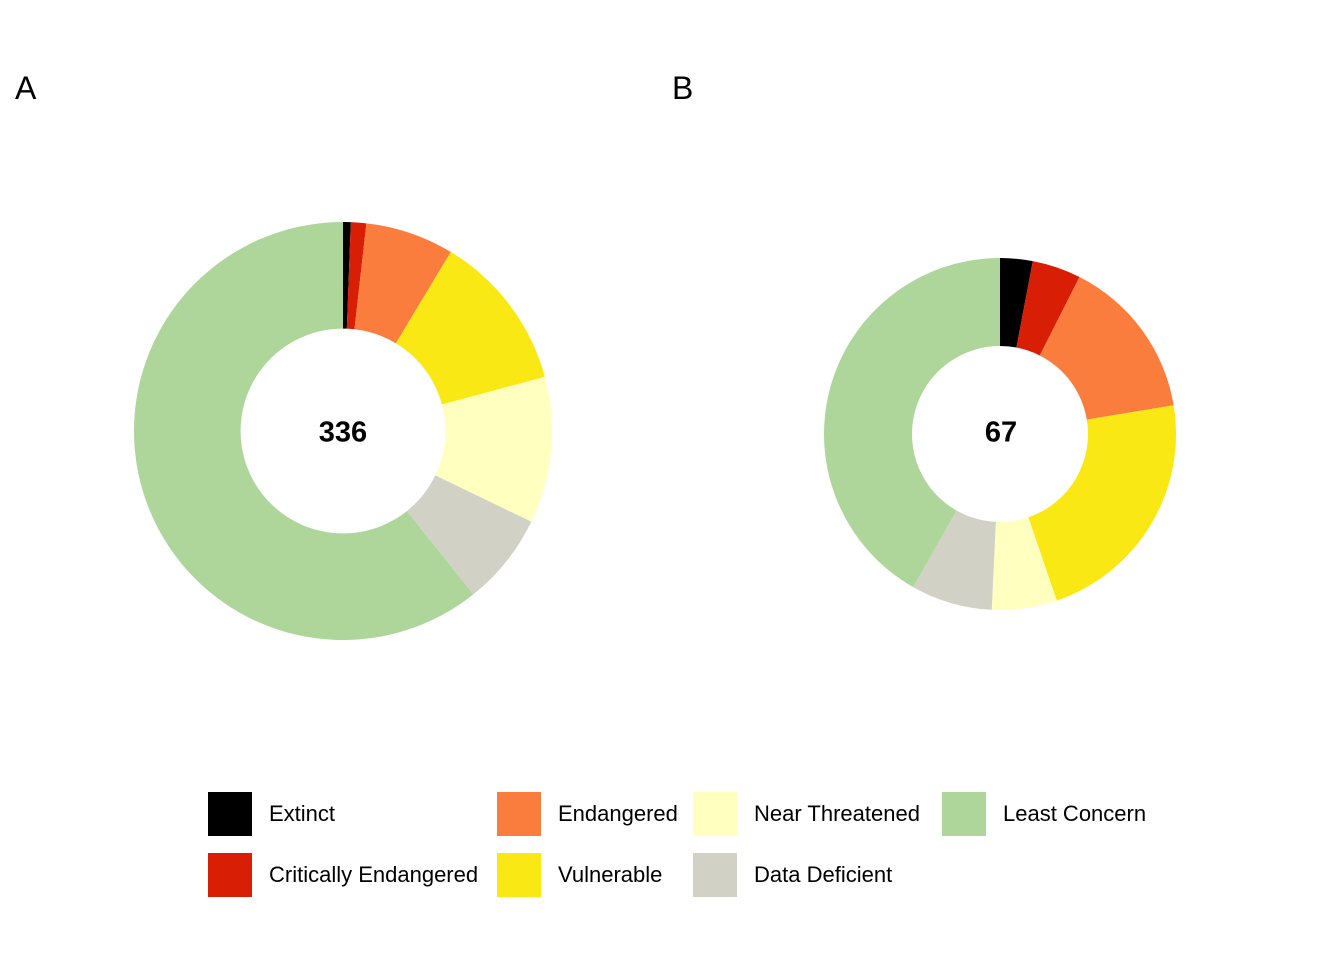  What do you see at coordinates (302, 813) in the screenshot?
I see `legend-label-extinct: Extinct` at bounding box center [302, 813].